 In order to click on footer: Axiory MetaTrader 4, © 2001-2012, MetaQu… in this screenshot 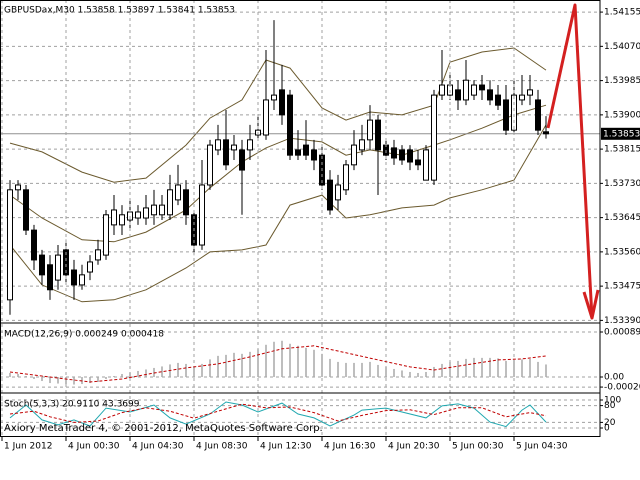, I will do `click(163, 428)`.